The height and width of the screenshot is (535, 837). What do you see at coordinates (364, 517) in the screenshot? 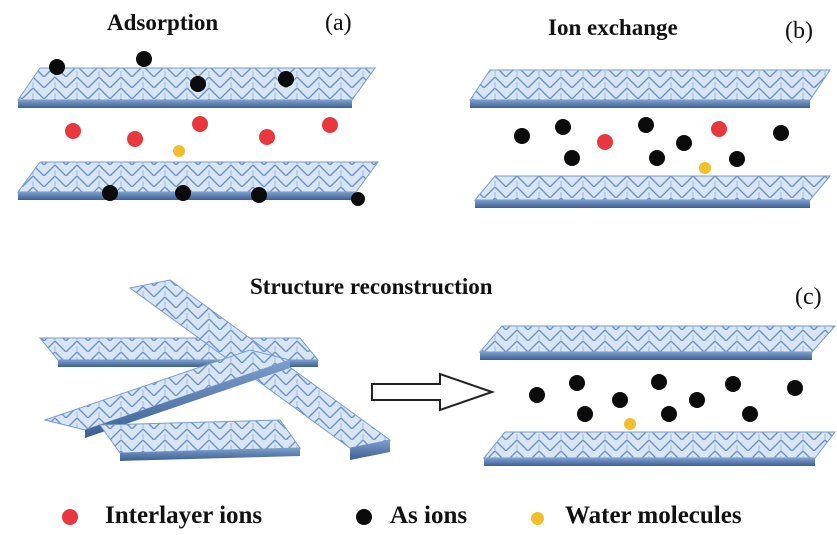
I see `legend-as-swatch` at bounding box center [364, 517].